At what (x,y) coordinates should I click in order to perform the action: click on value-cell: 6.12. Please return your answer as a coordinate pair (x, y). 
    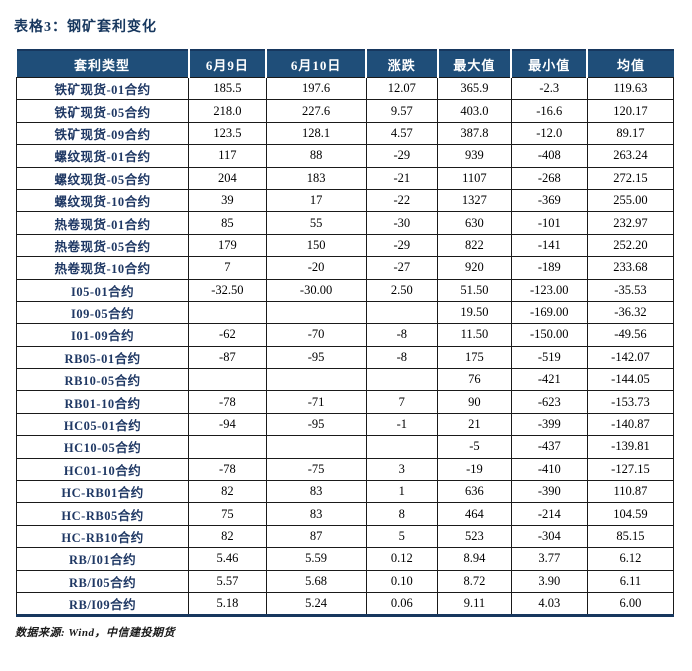
    Looking at the image, I should click on (630, 559).